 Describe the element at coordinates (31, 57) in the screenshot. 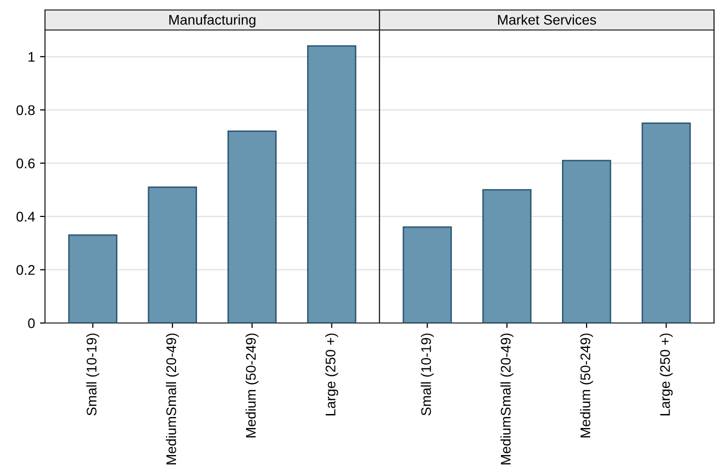

I see `y-tick-label: 1` at that location.